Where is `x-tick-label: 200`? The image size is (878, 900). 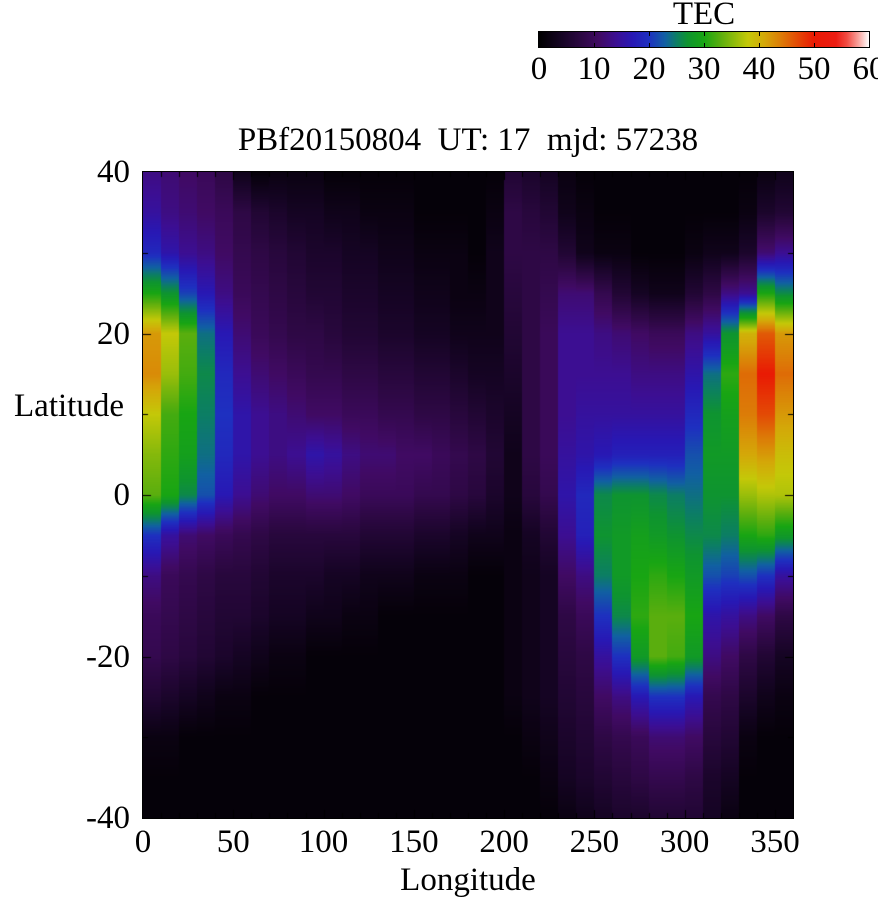 x-tick-label: 200 is located at coordinates (504, 842).